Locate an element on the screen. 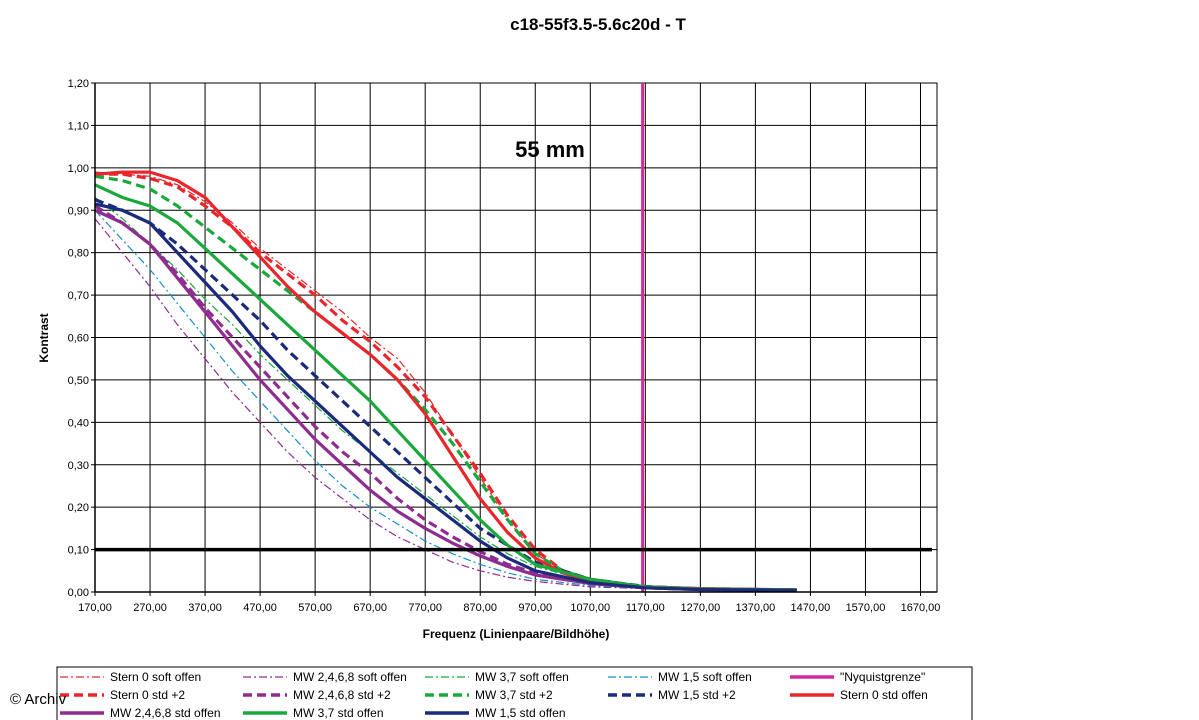 The height and width of the screenshot is (720, 1199). legend-label: Stern 0 std offen is located at coordinates (884, 695).